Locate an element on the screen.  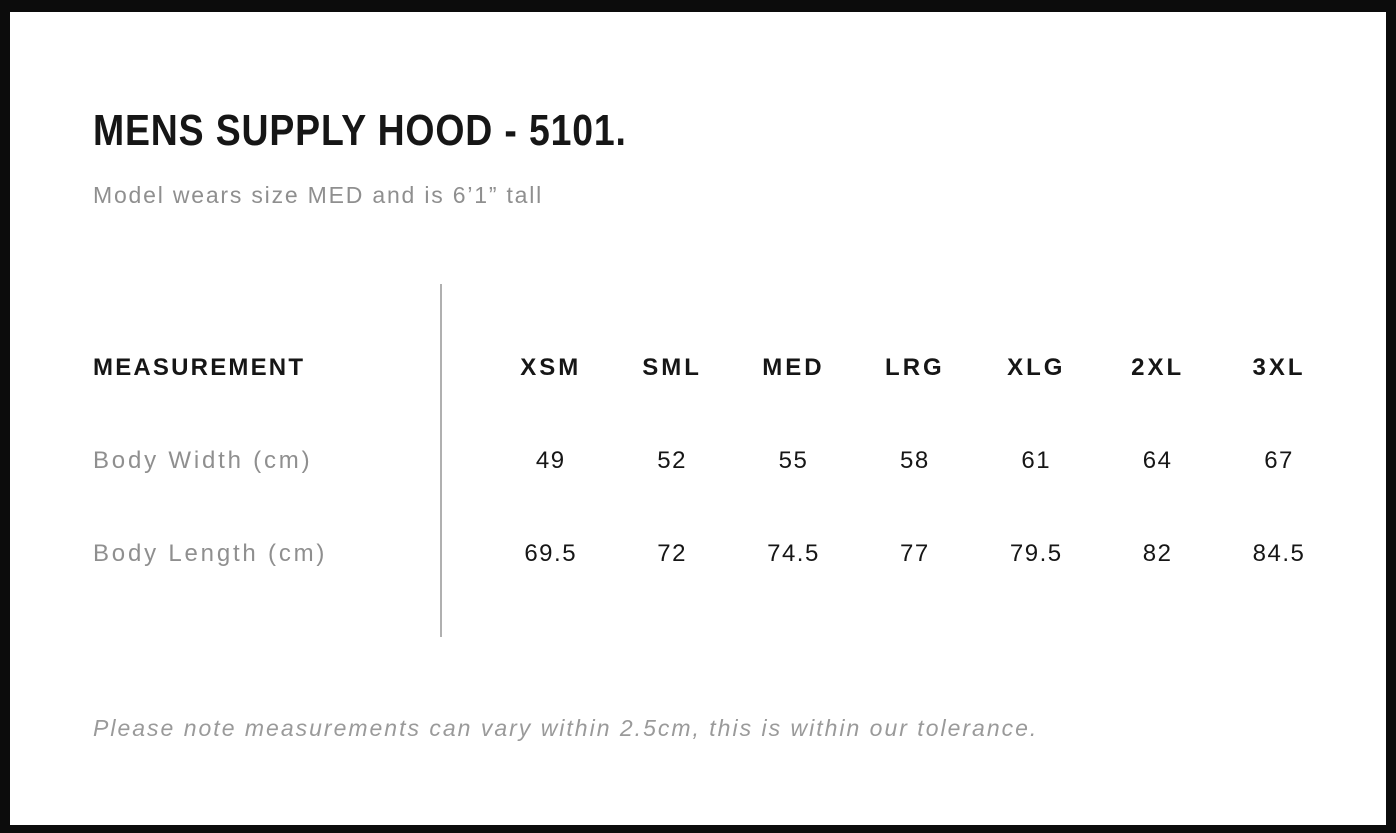
body-width-value-lrg: 58 is located at coordinates (915, 460).